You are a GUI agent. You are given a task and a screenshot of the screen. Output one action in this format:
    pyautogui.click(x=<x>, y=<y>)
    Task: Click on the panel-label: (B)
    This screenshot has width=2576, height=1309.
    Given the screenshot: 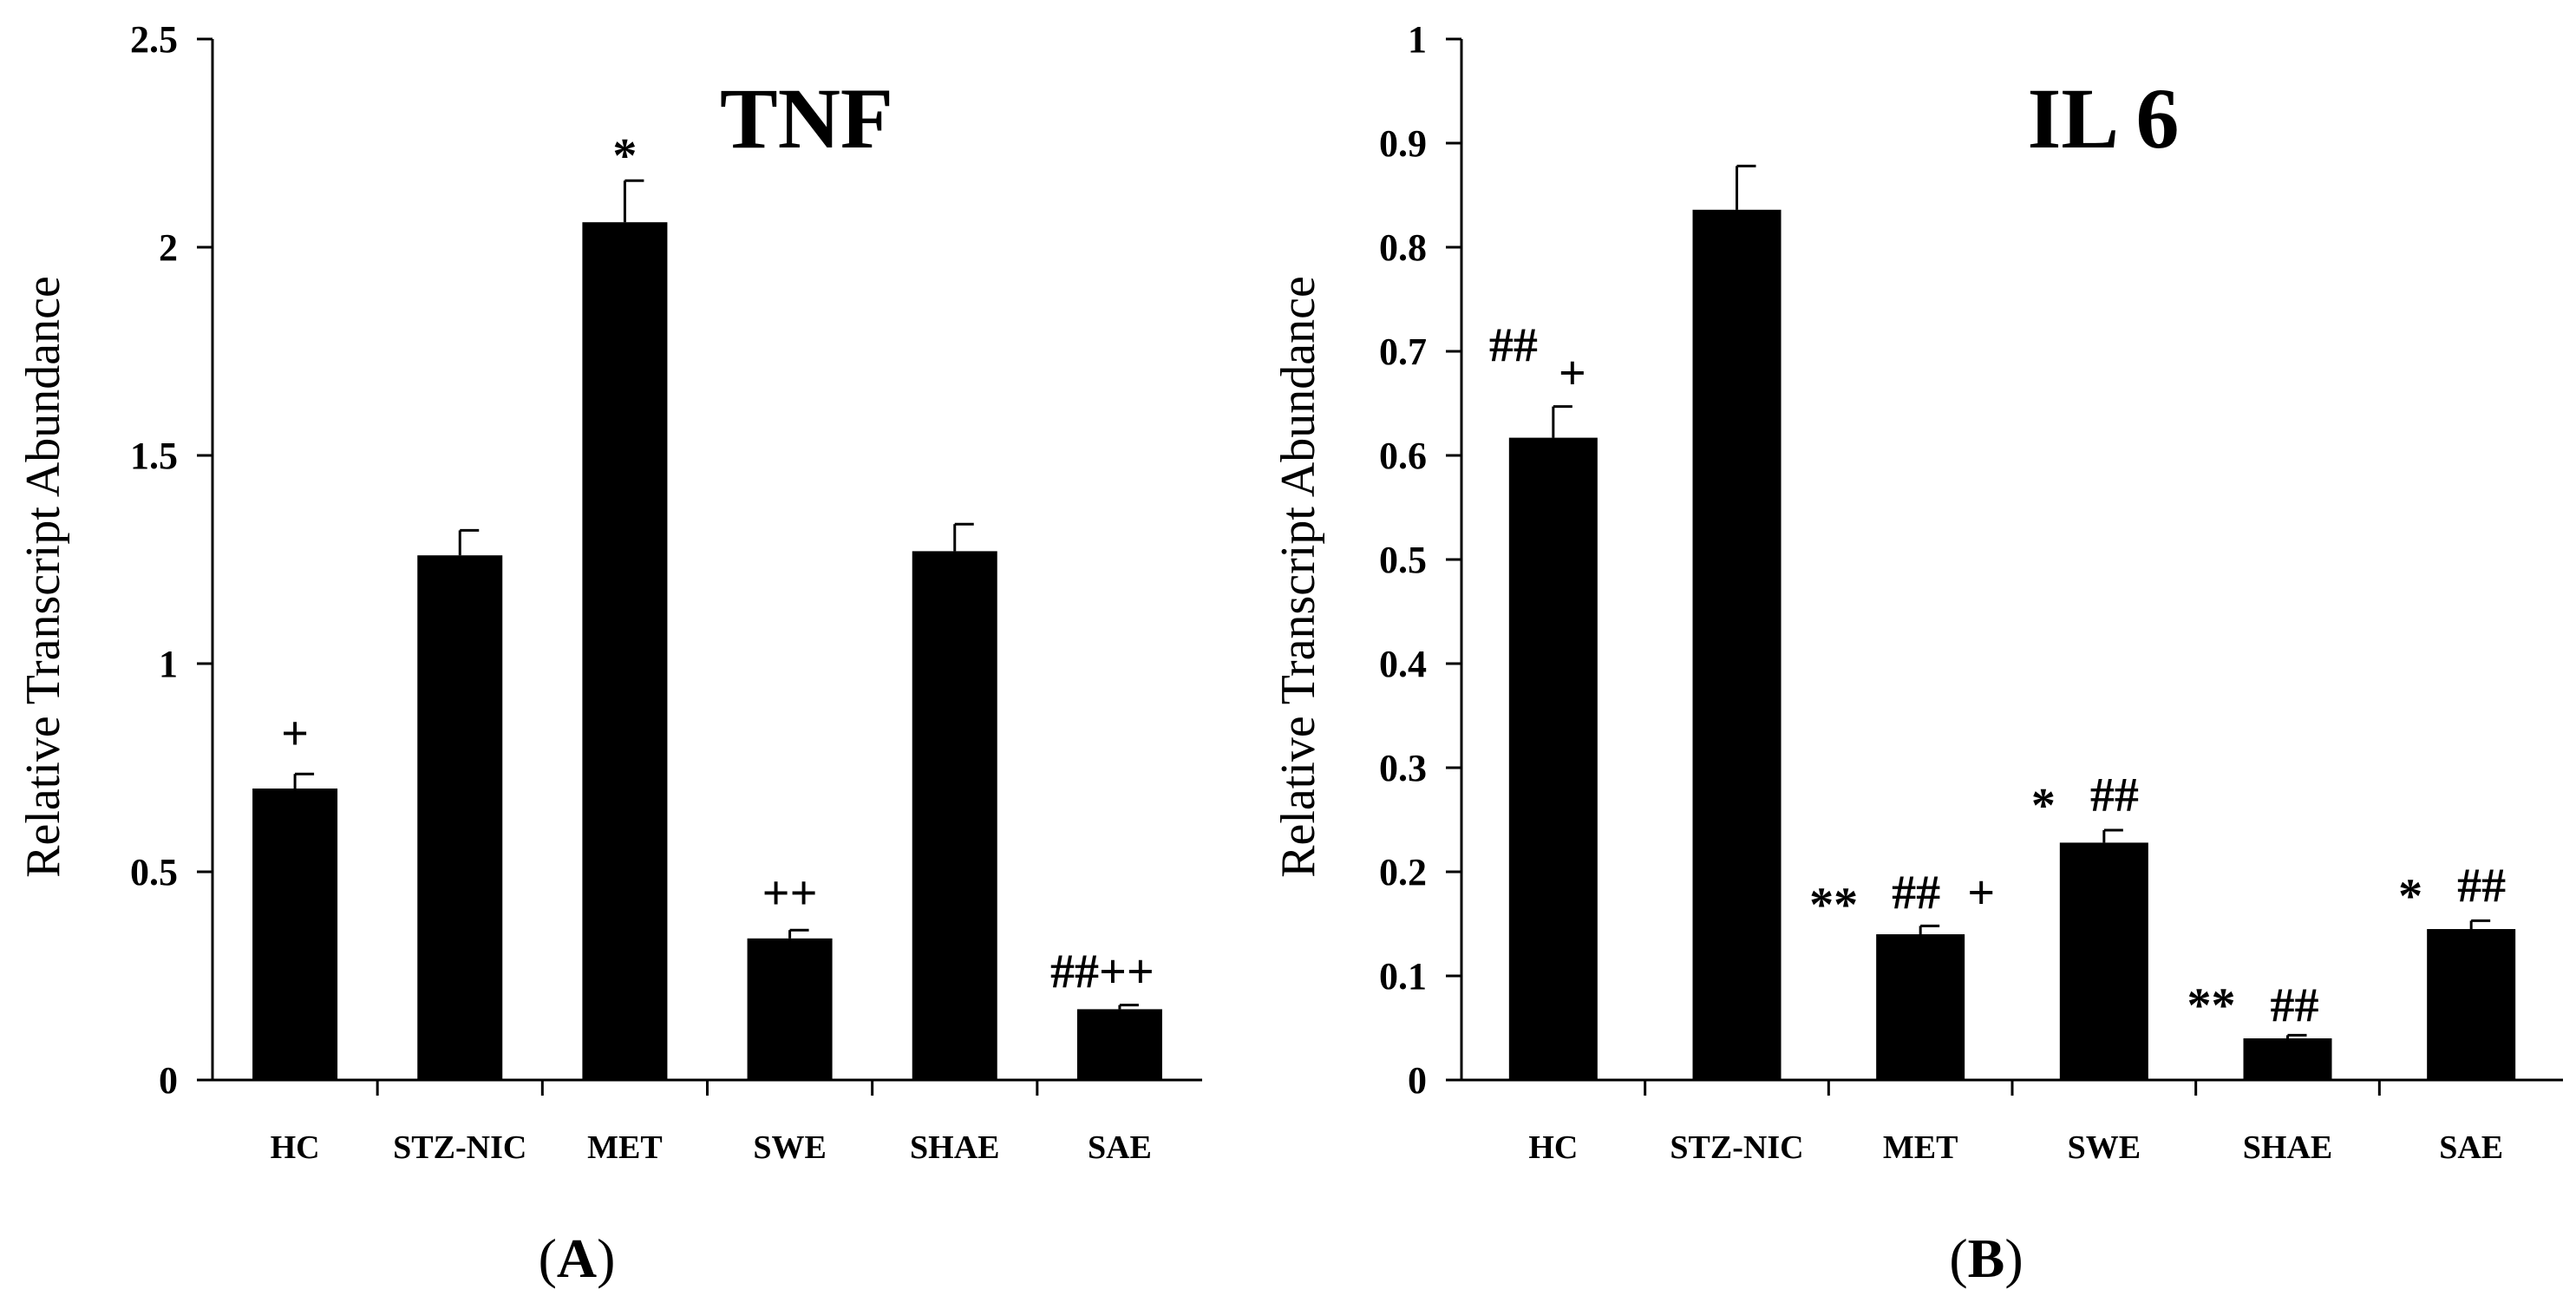 What is the action you would take?
    pyautogui.click(x=1986, y=1258)
    